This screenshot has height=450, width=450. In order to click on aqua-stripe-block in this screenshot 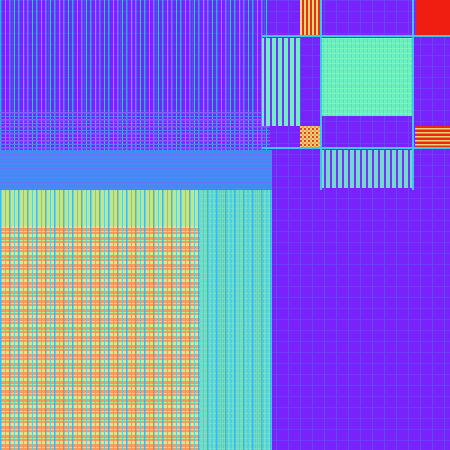, I will do `click(281, 82)`.